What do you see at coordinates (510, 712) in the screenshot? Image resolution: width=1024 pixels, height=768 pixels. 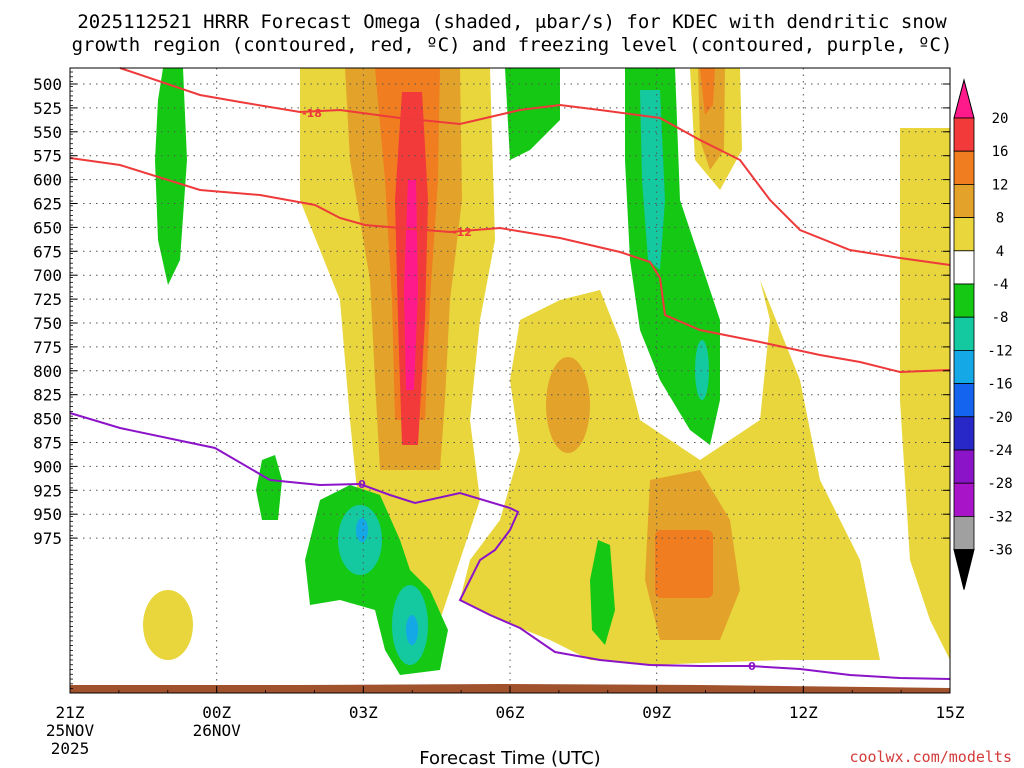 I see `x-tick-label-06Z: 06Z` at bounding box center [510, 712].